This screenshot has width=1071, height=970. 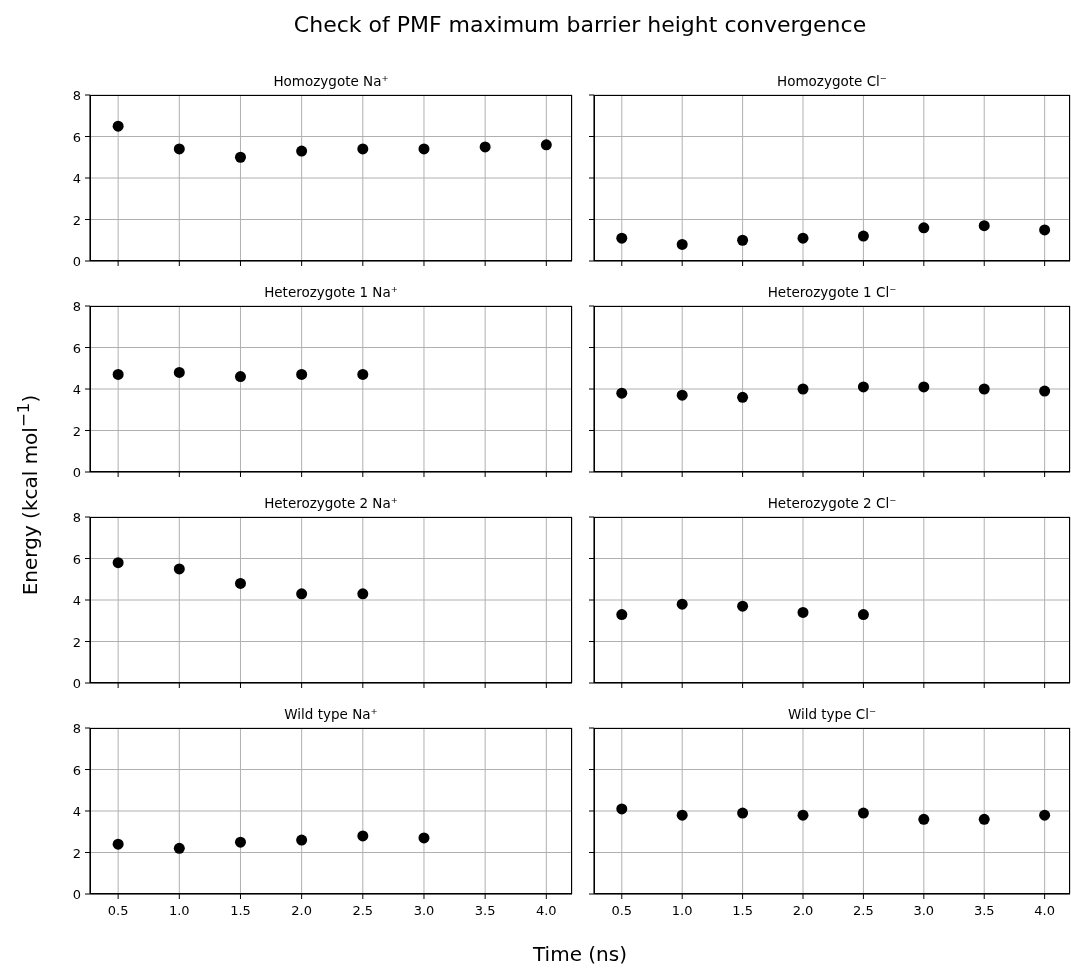 What do you see at coordinates (331, 82) in the screenshot?
I see `chart-title: Homozygote Na⁺` at bounding box center [331, 82].